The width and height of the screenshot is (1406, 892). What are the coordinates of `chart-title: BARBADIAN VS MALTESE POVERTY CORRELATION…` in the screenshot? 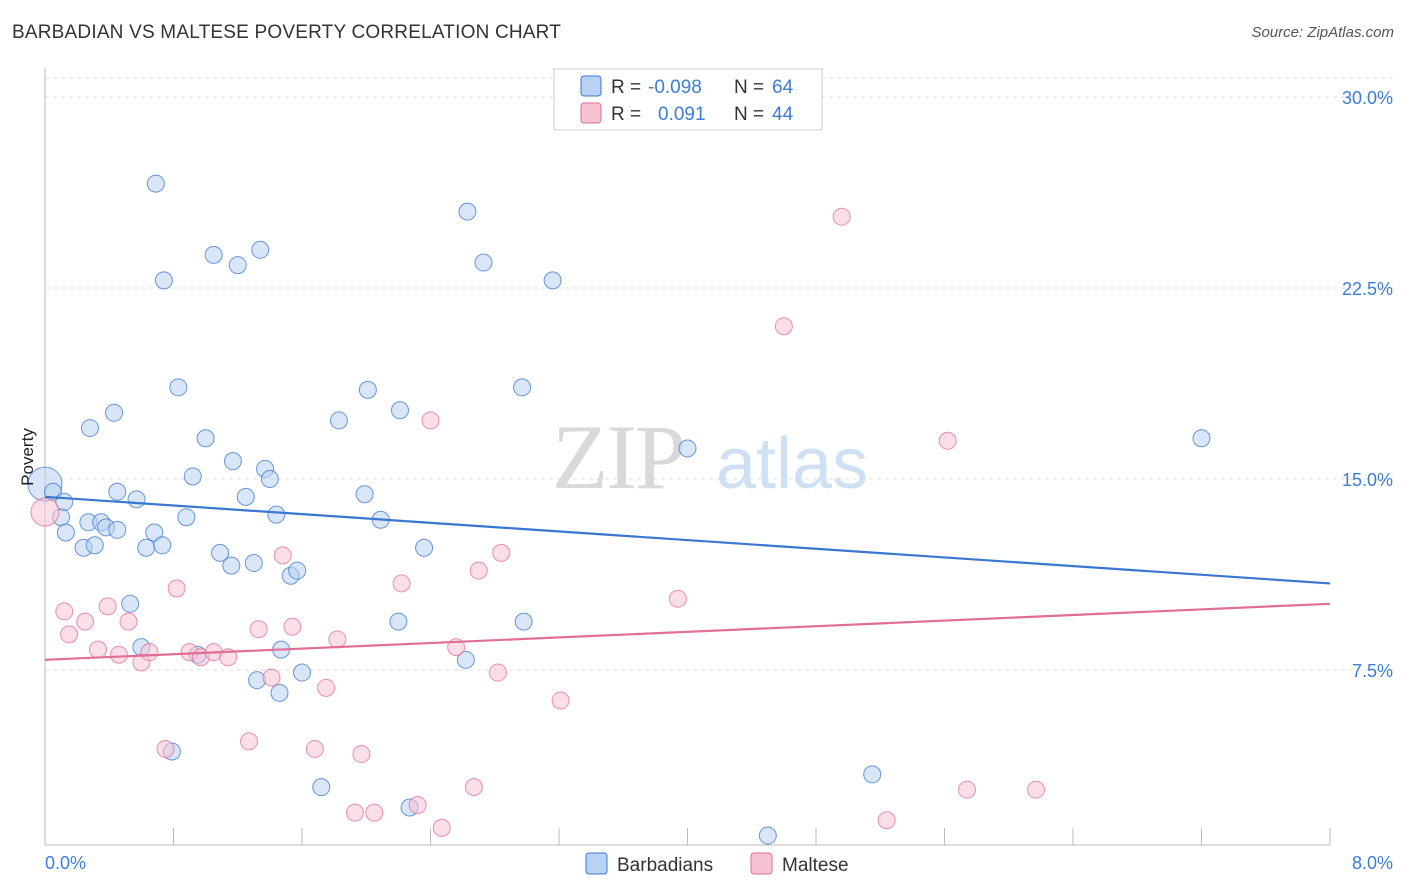 It's located at (287, 32).